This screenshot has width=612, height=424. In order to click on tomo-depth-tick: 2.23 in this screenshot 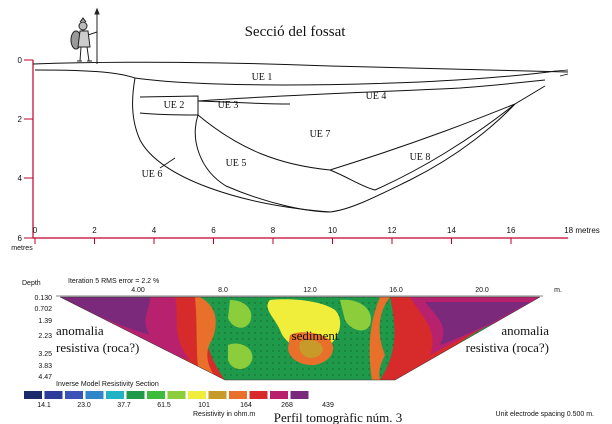, I will do `click(45, 336)`.